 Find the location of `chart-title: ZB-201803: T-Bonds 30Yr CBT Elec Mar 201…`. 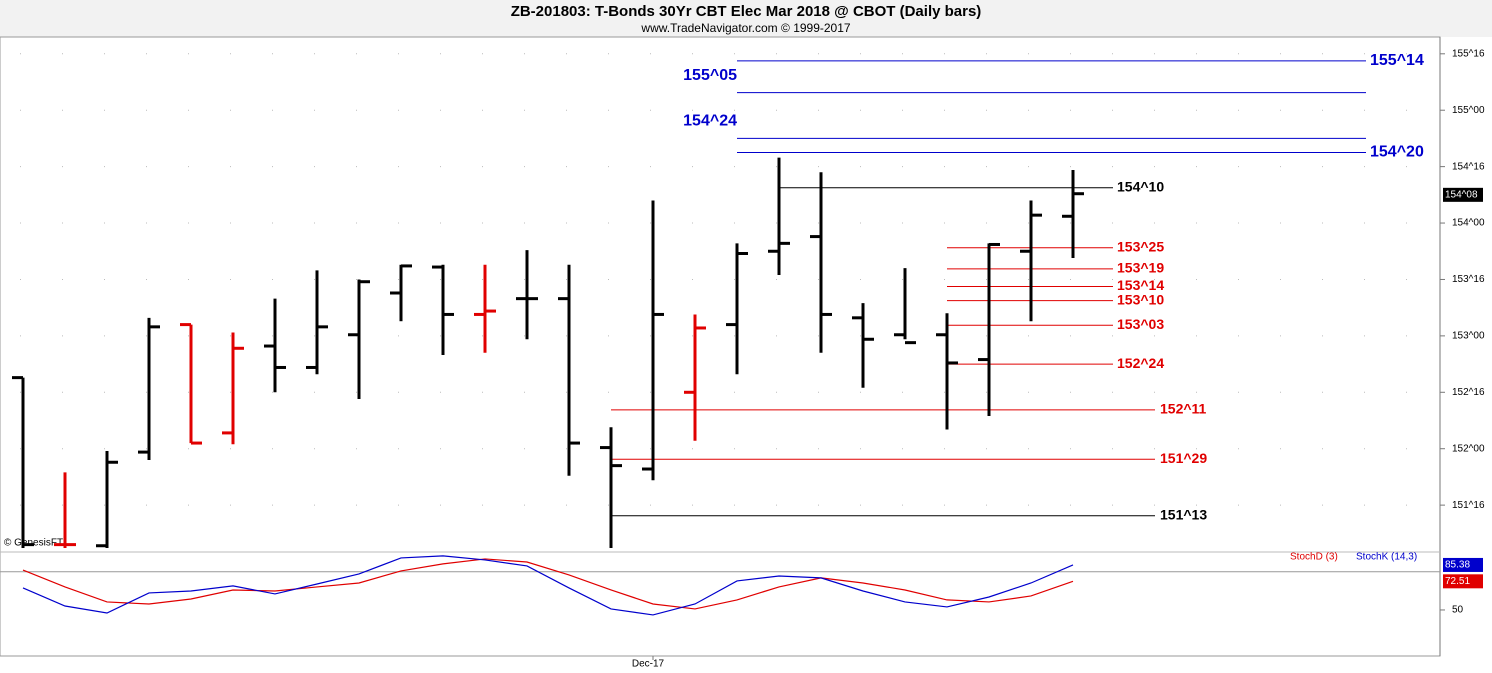

chart-title: ZB-201803: T-Bonds 30Yr CBT Elec Mar 201… is located at coordinates (746, 11).